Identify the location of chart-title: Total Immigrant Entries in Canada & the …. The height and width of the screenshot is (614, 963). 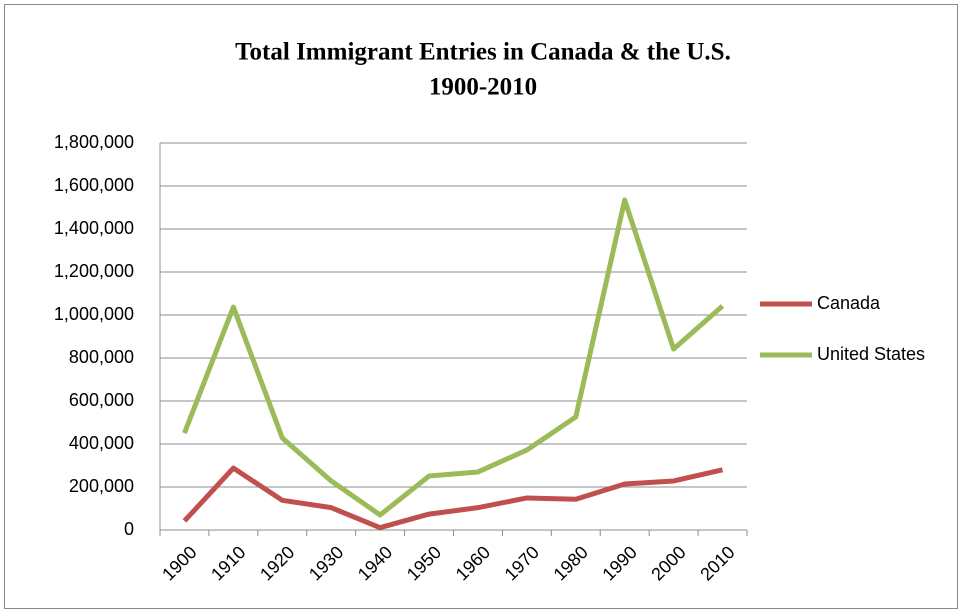
(483, 52).